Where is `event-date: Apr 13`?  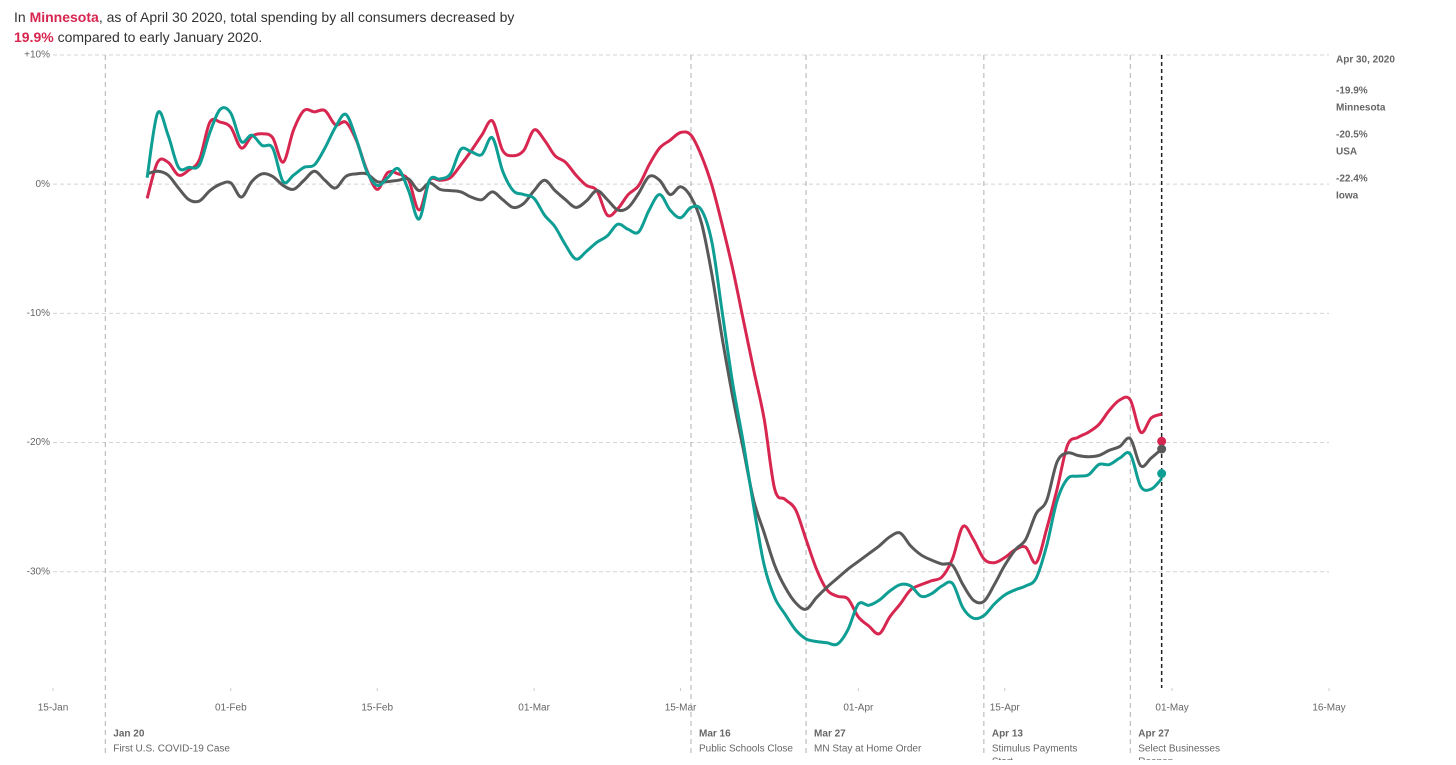 event-date: Apr 13 is located at coordinates (1008, 734).